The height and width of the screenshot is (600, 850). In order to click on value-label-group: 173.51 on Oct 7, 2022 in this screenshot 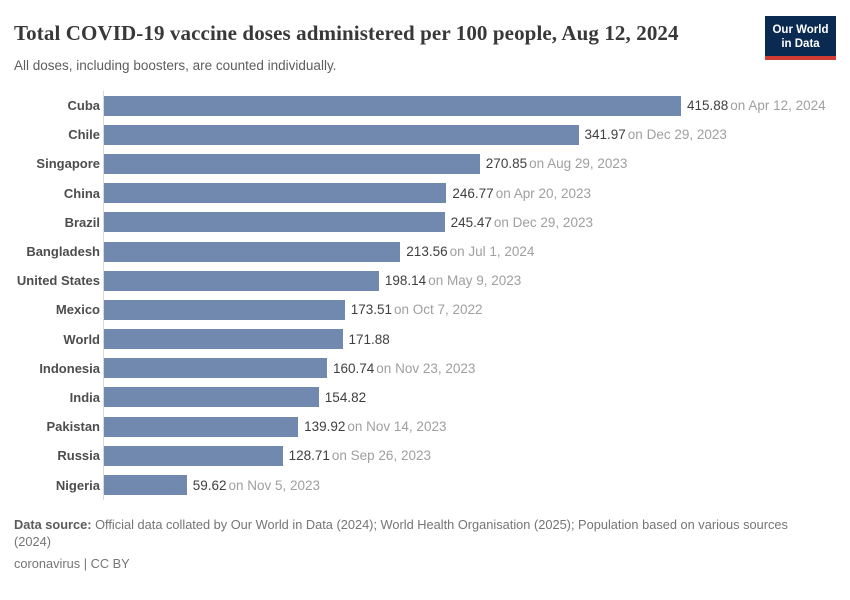, I will do `click(417, 309)`.